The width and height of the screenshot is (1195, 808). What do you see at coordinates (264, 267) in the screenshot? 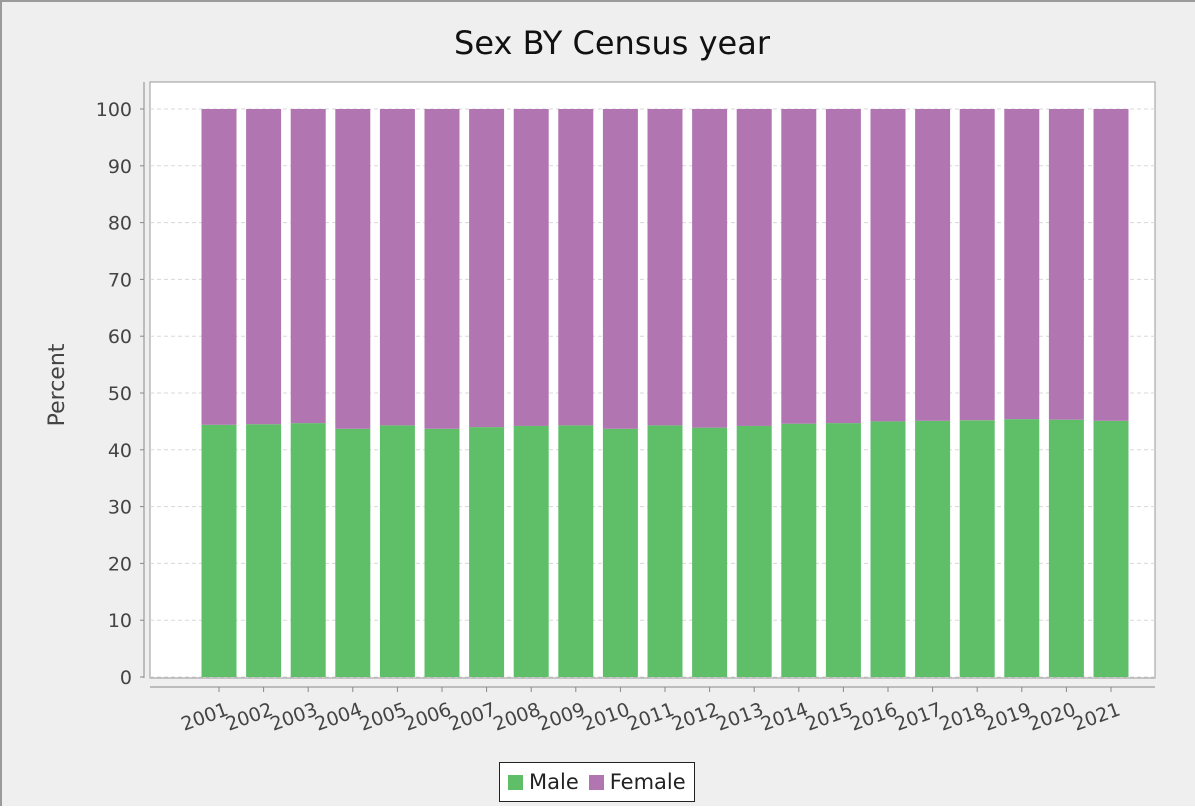
I see `bar-female-2002` at bounding box center [264, 267].